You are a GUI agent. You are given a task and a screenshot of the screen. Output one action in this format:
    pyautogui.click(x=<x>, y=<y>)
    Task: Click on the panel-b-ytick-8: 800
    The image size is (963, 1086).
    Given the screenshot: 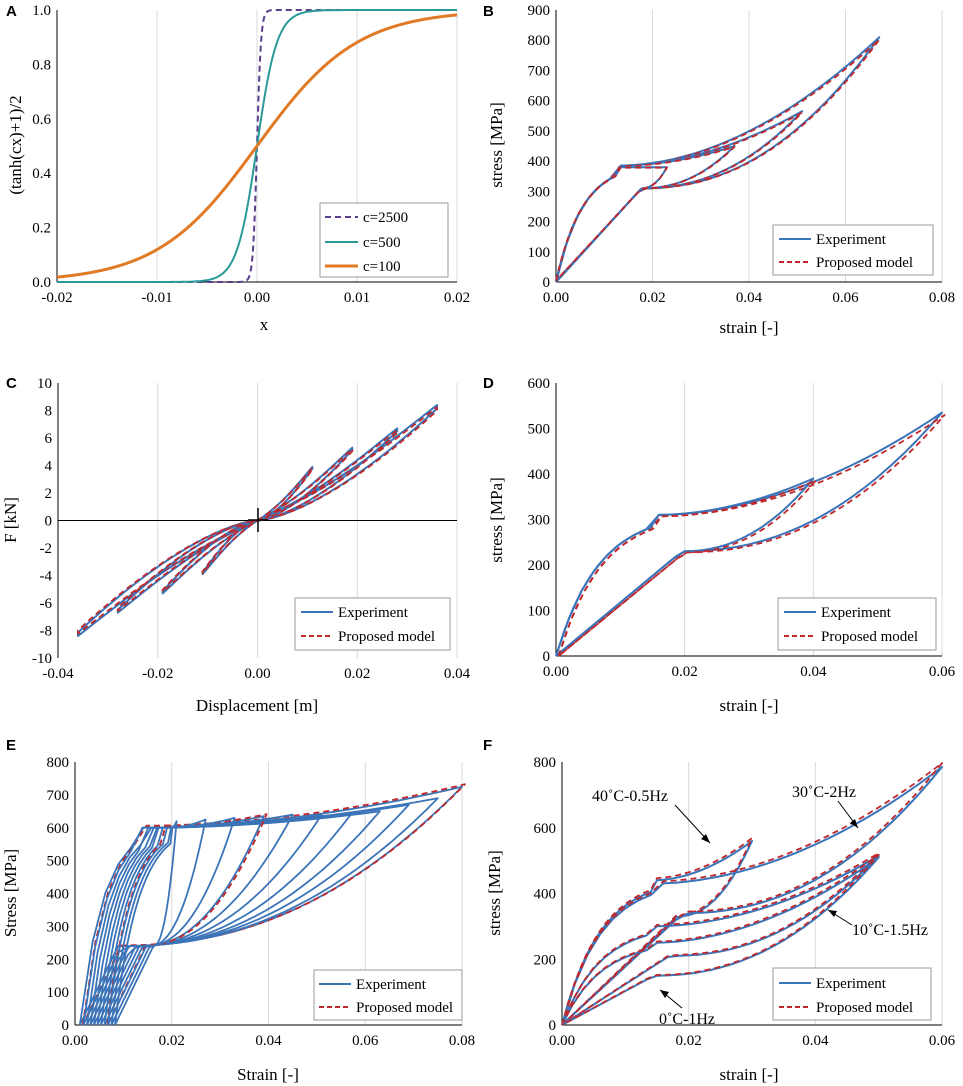 What is the action you would take?
    pyautogui.click(x=539, y=41)
    